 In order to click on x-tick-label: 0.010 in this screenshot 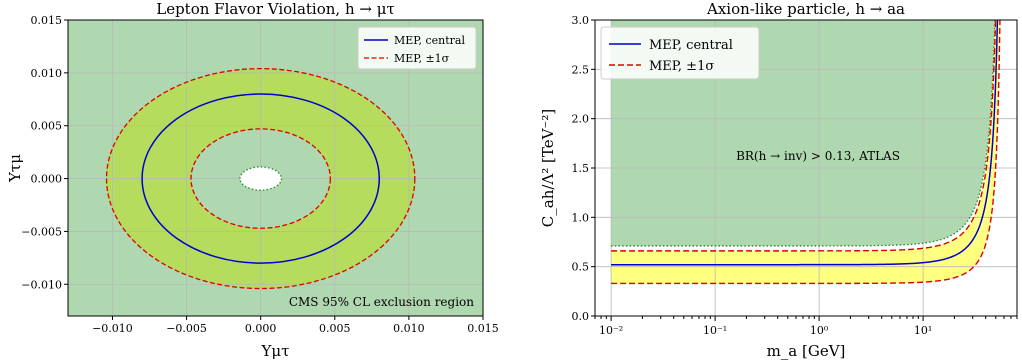, I will do `click(409, 328)`.